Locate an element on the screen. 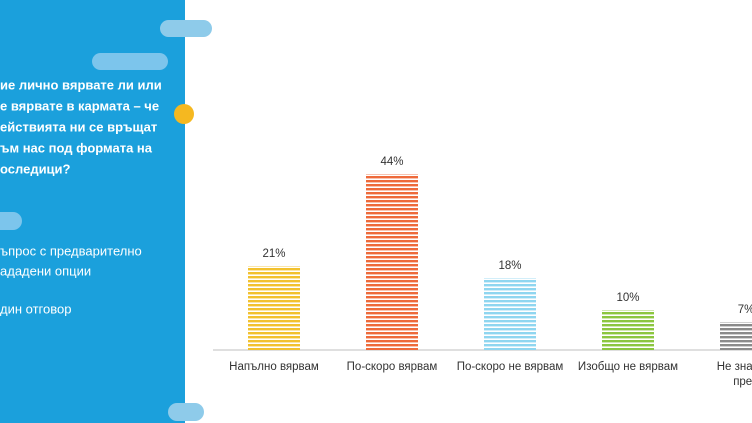 This screenshot has width=752, height=423. category-label: По-скоро не вярвам is located at coordinates (510, 367).